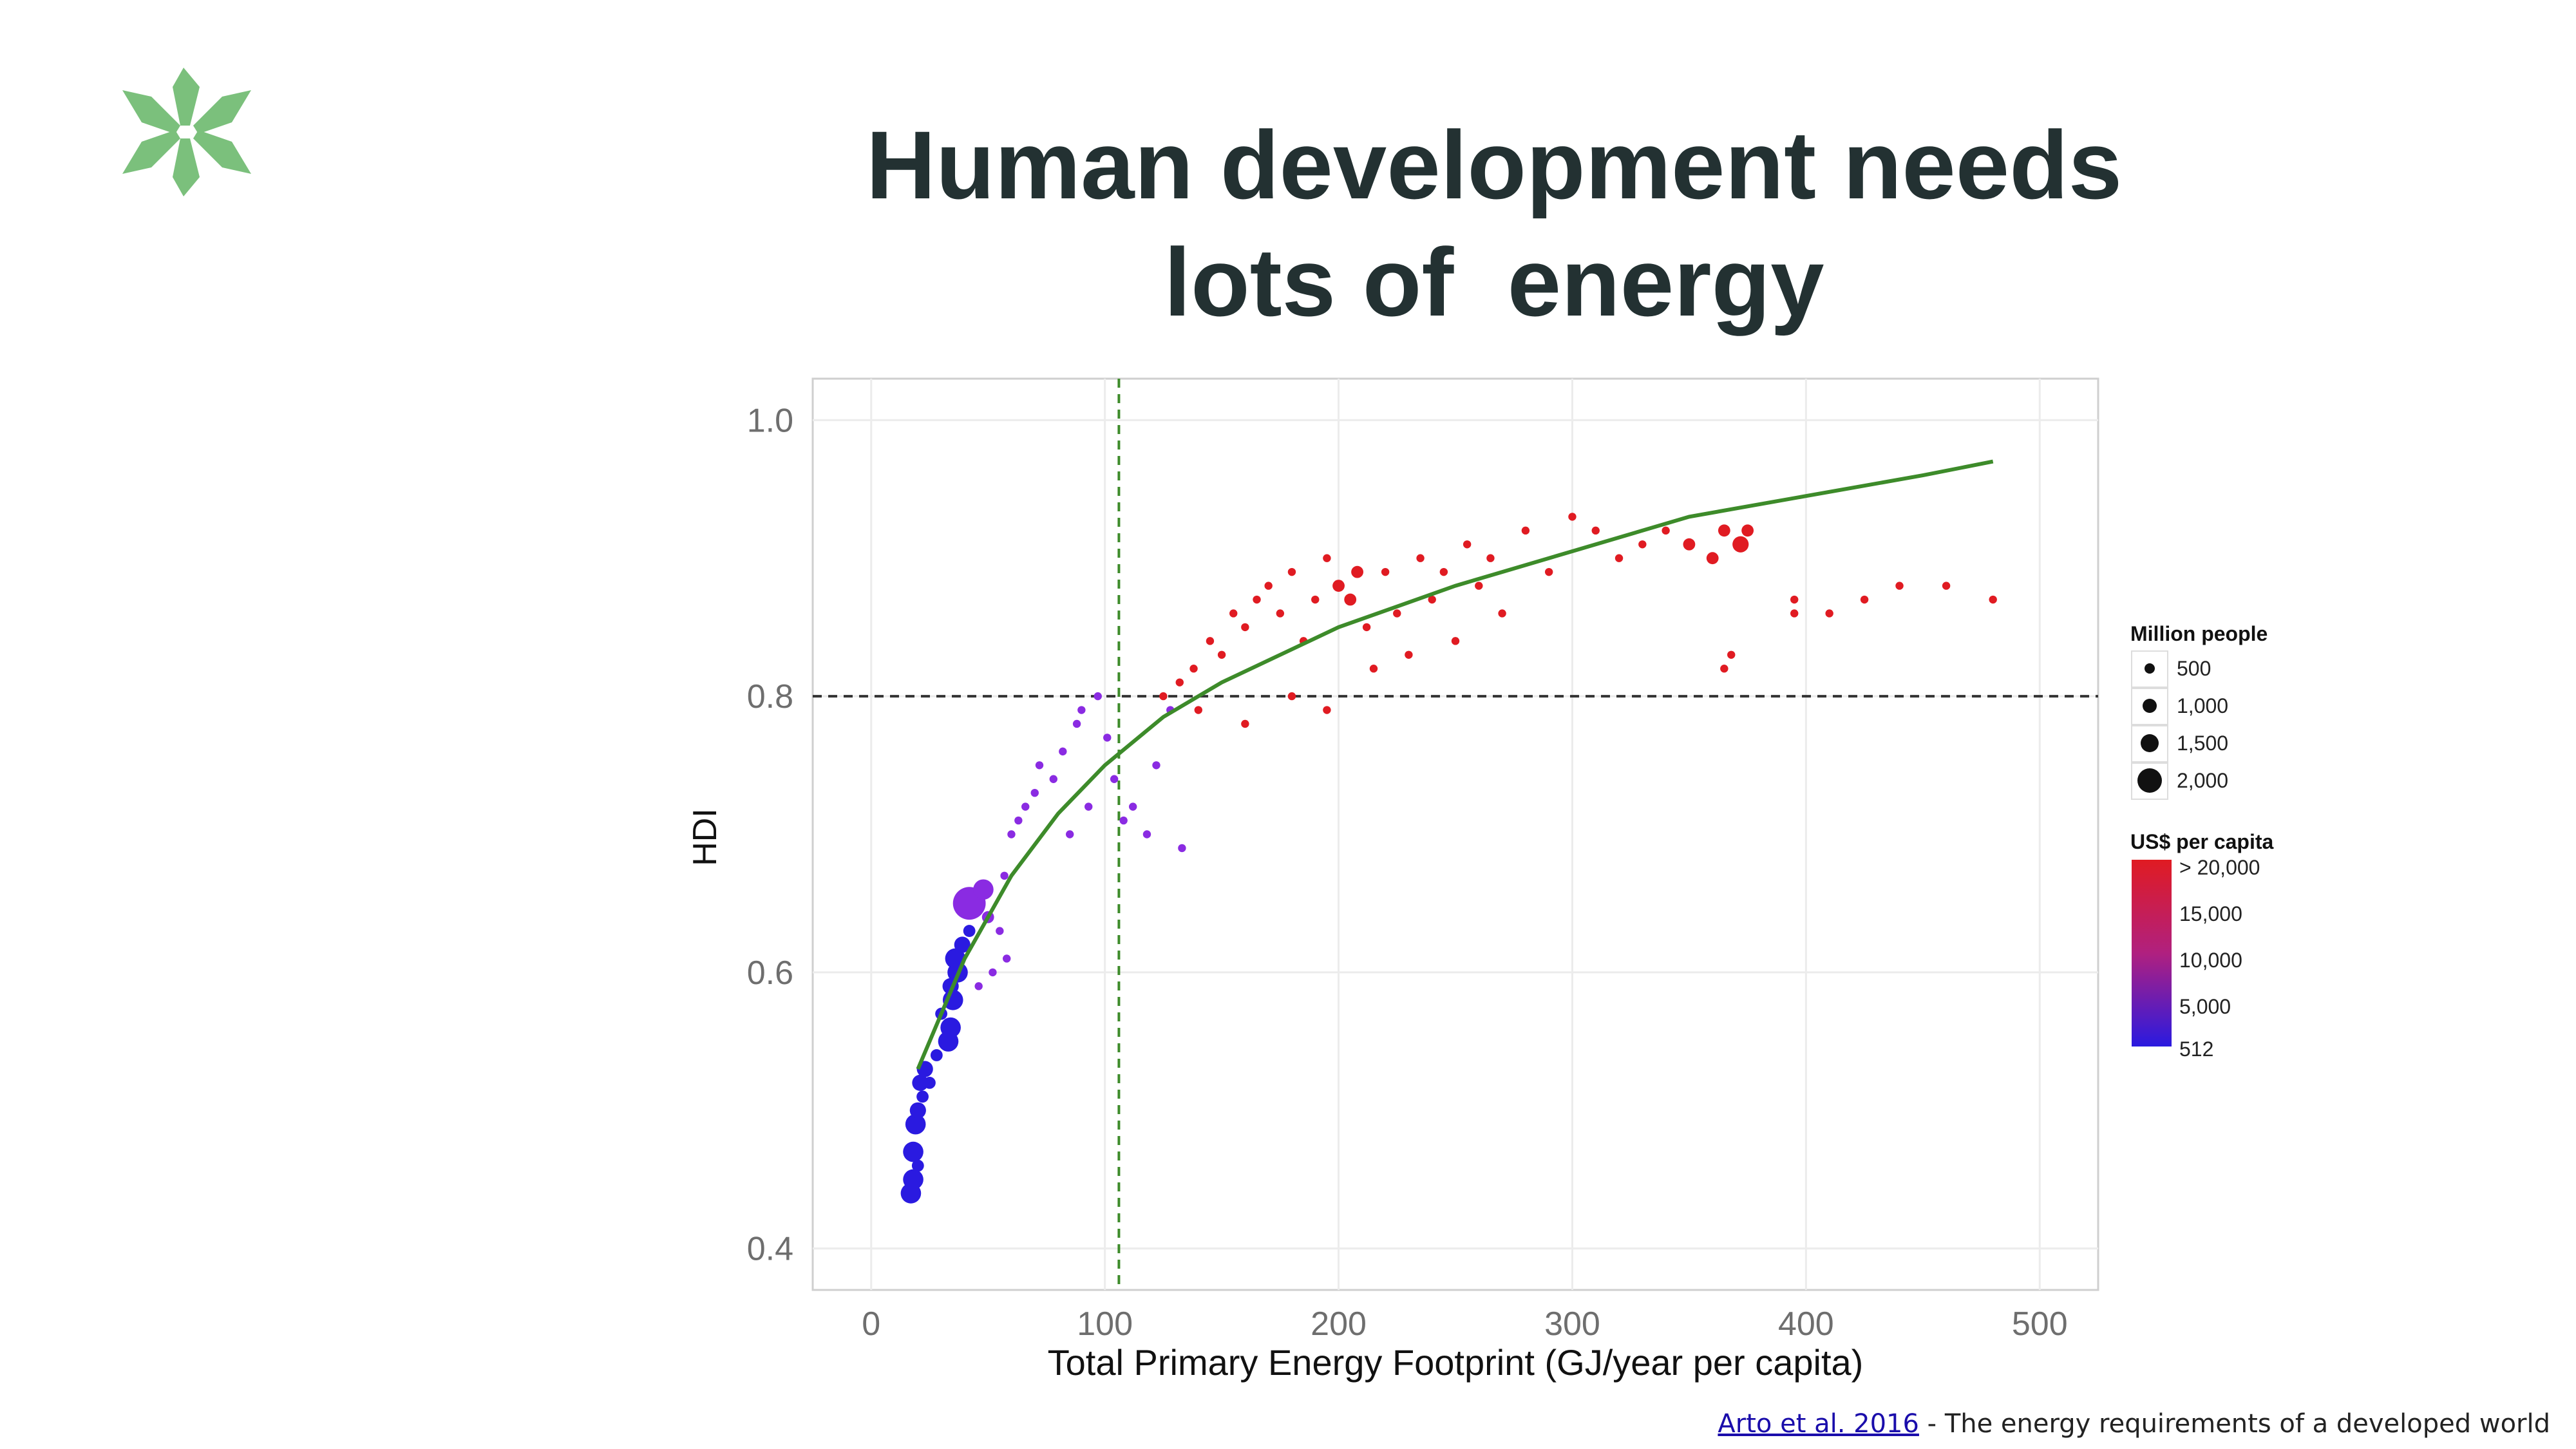  I want to click on x-tick-label: 100, so click(1105, 1324).